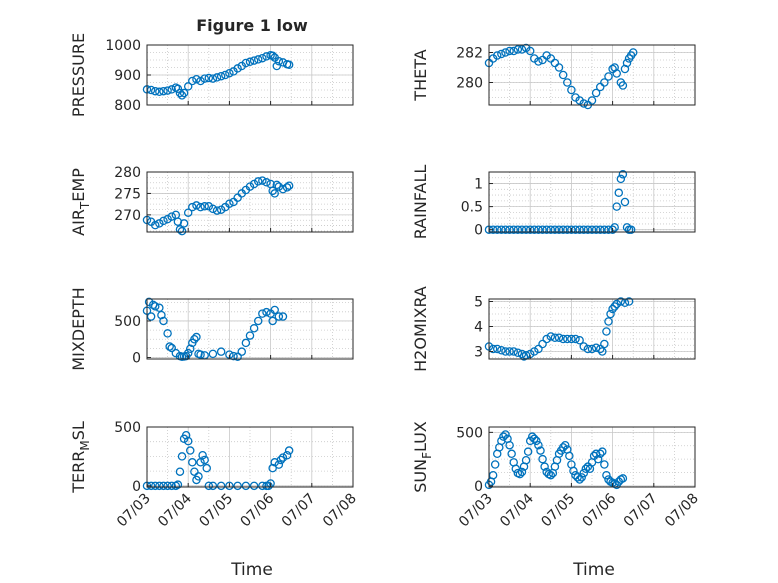  Describe the element at coordinates (127, 106) in the screenshot. I see `y-tick-label: 800` at that location.